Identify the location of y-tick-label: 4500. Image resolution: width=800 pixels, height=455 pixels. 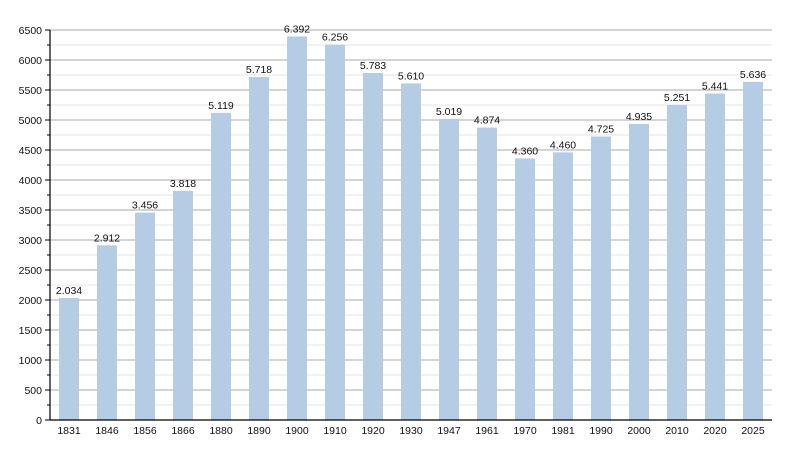
(31, 151).